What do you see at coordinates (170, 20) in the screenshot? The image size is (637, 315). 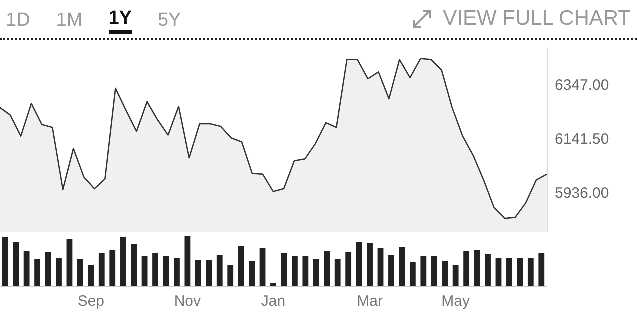 I see `text: 5Y` at bounding box center [170, 20].